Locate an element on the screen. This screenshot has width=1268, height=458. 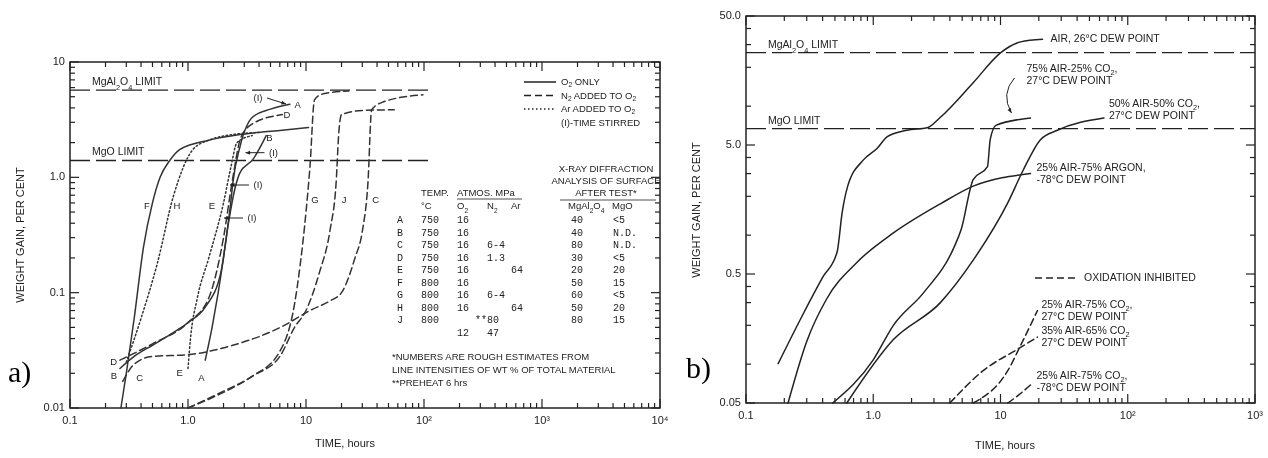
y-tick-label: 0.01 is located at coordinates (54, 406).